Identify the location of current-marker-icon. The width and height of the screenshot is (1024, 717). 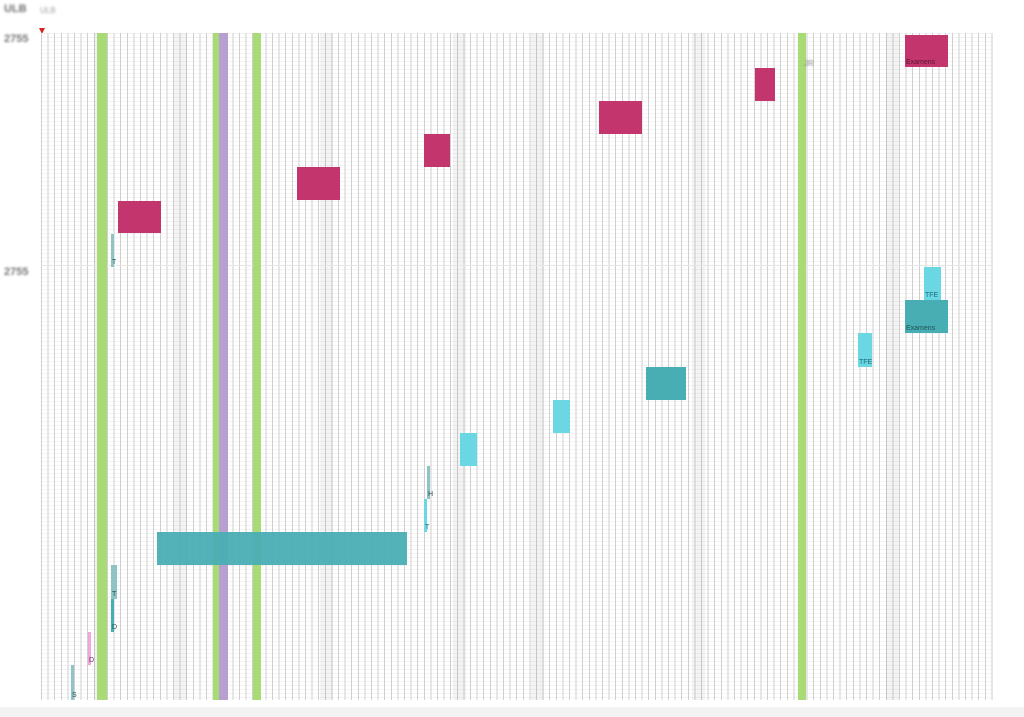
(42, 31).